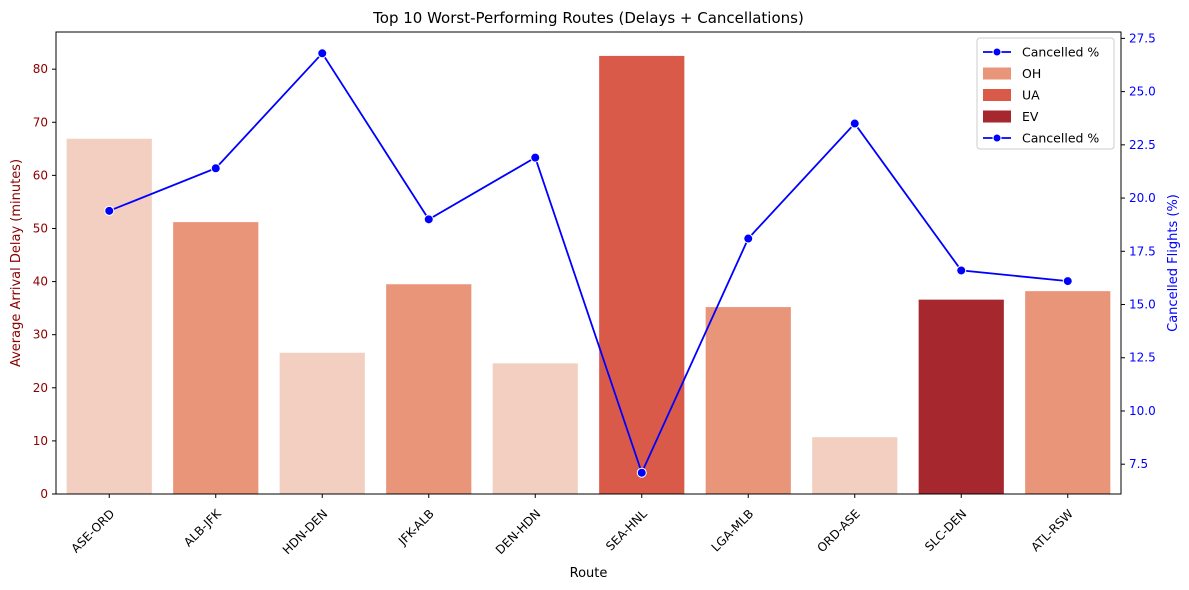 The image size is (1189, 590). What do you see at coordinates (589, 573) in the screenshot?
I see `x-axis-label: Route` at bounding box center [589, 573].